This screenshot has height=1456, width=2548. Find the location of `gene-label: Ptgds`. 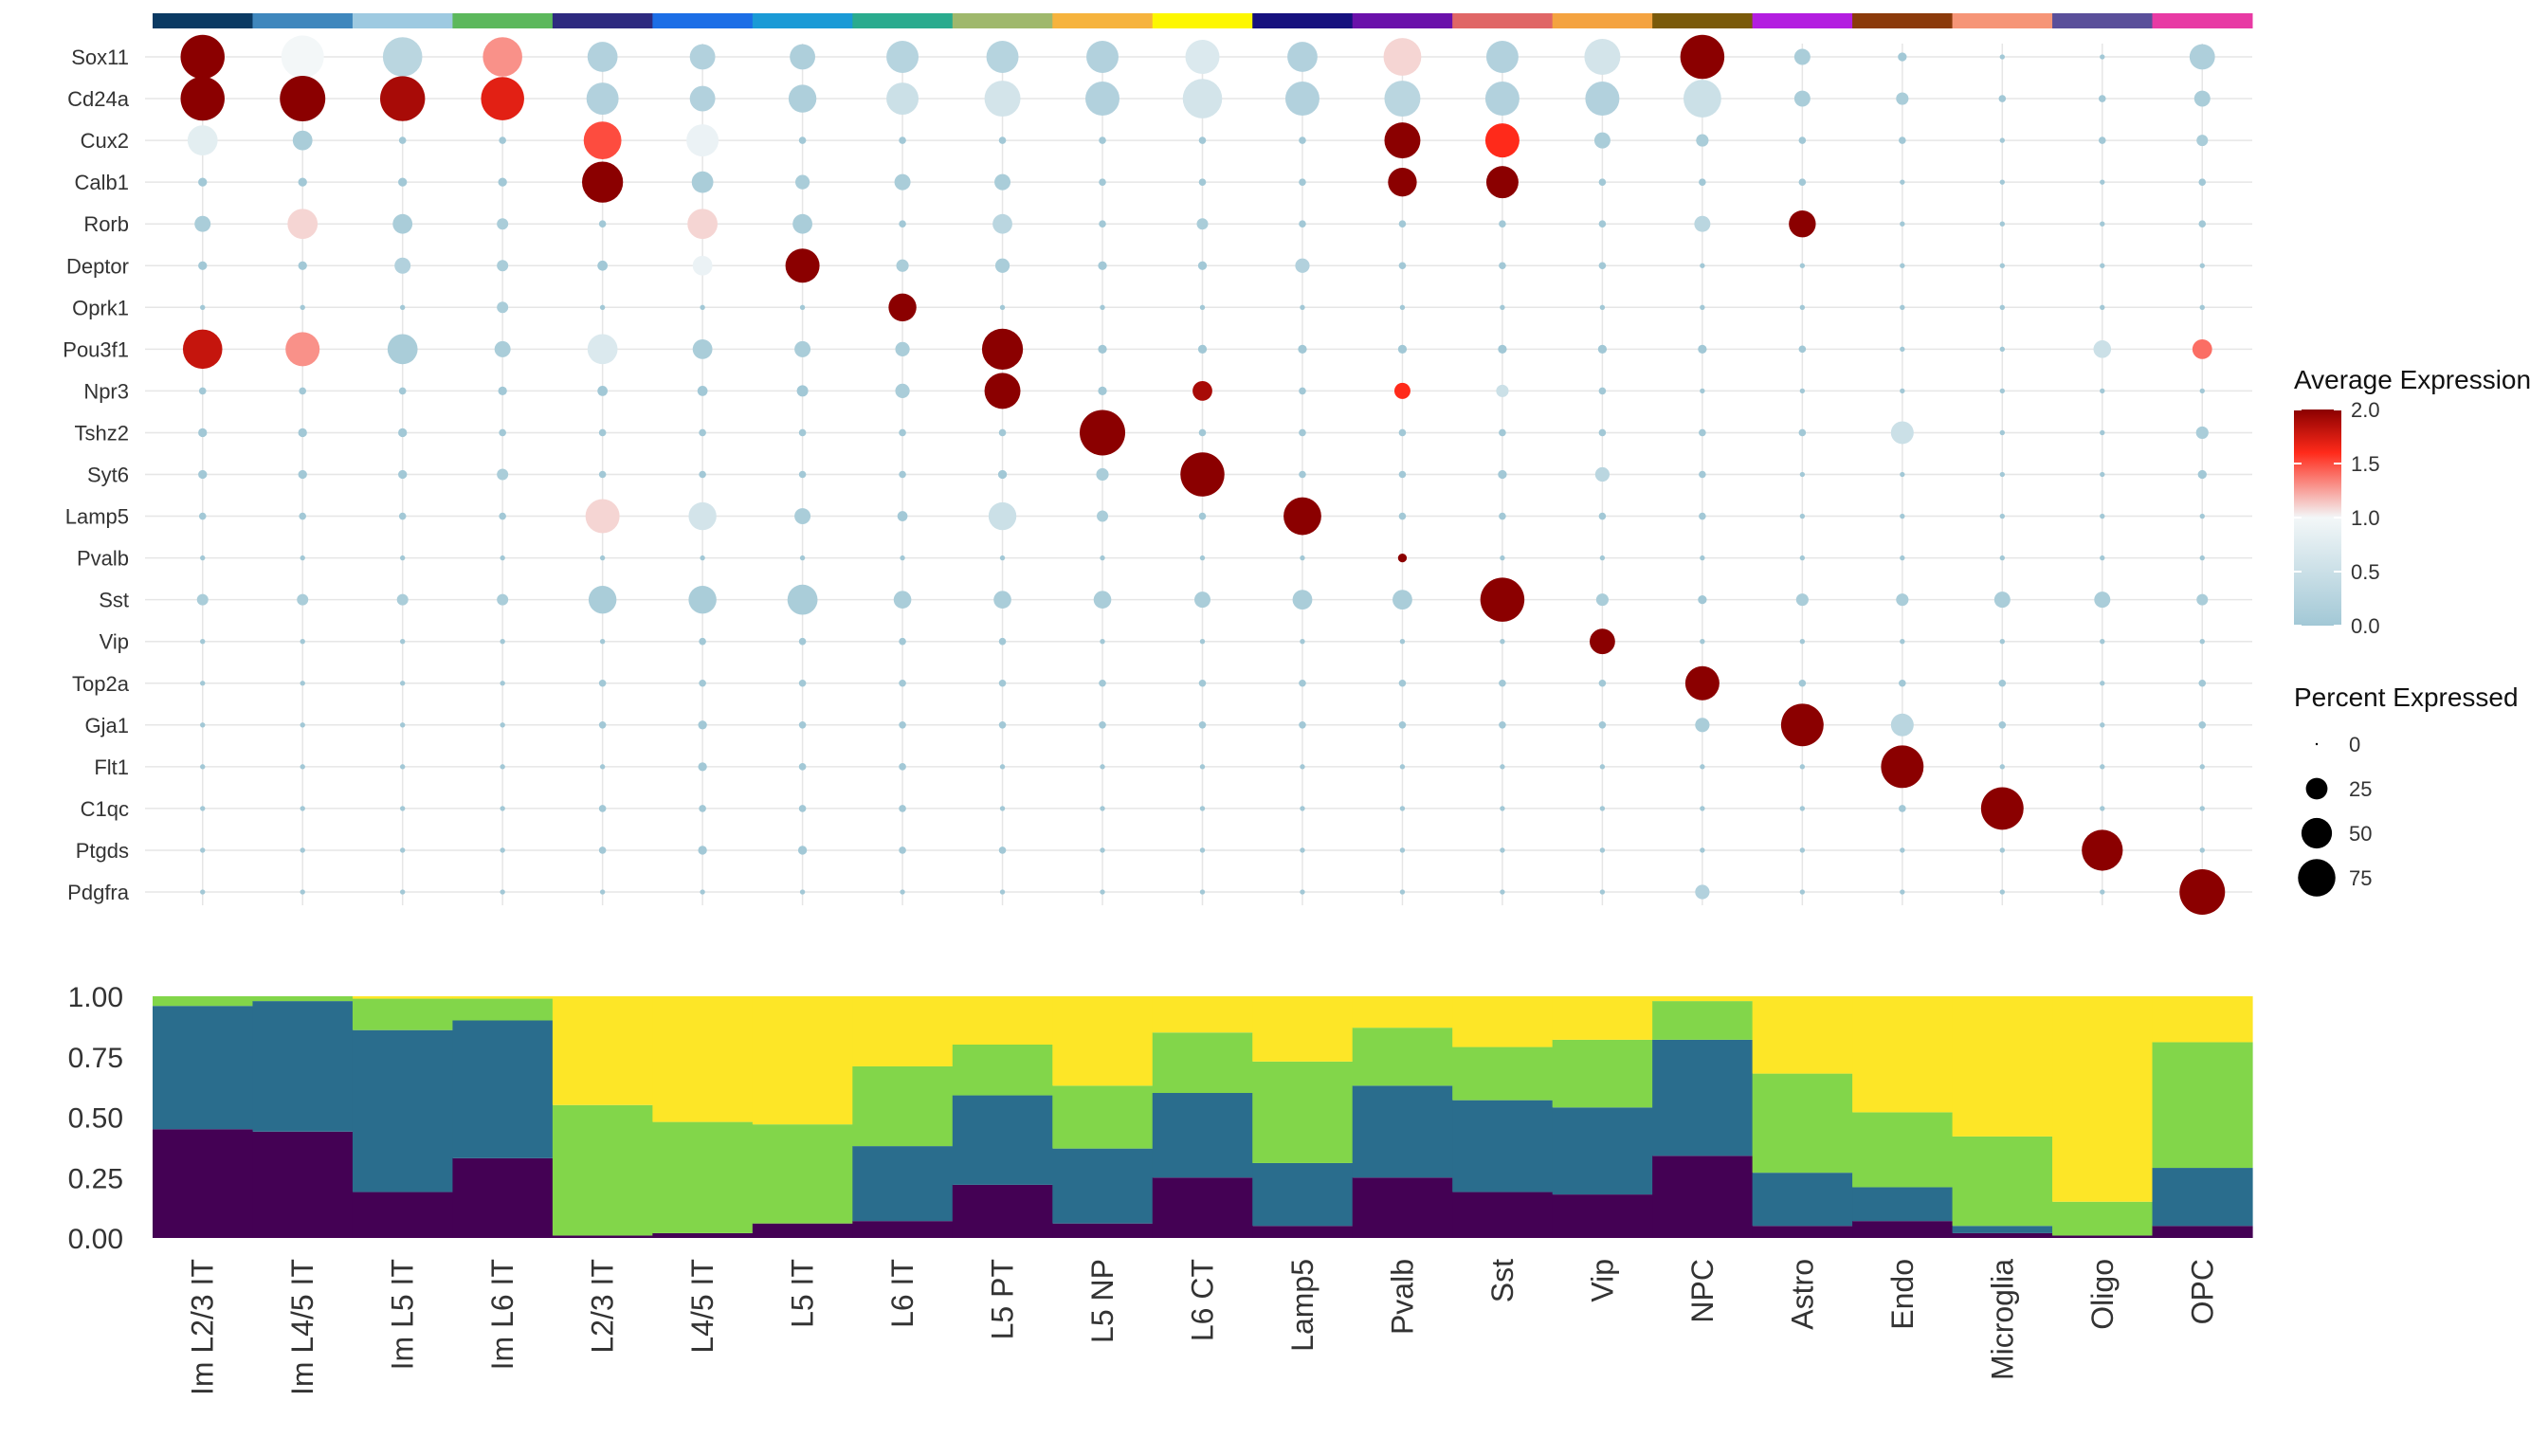

gene-label: Ptgds is located at coordinates (102, 851).